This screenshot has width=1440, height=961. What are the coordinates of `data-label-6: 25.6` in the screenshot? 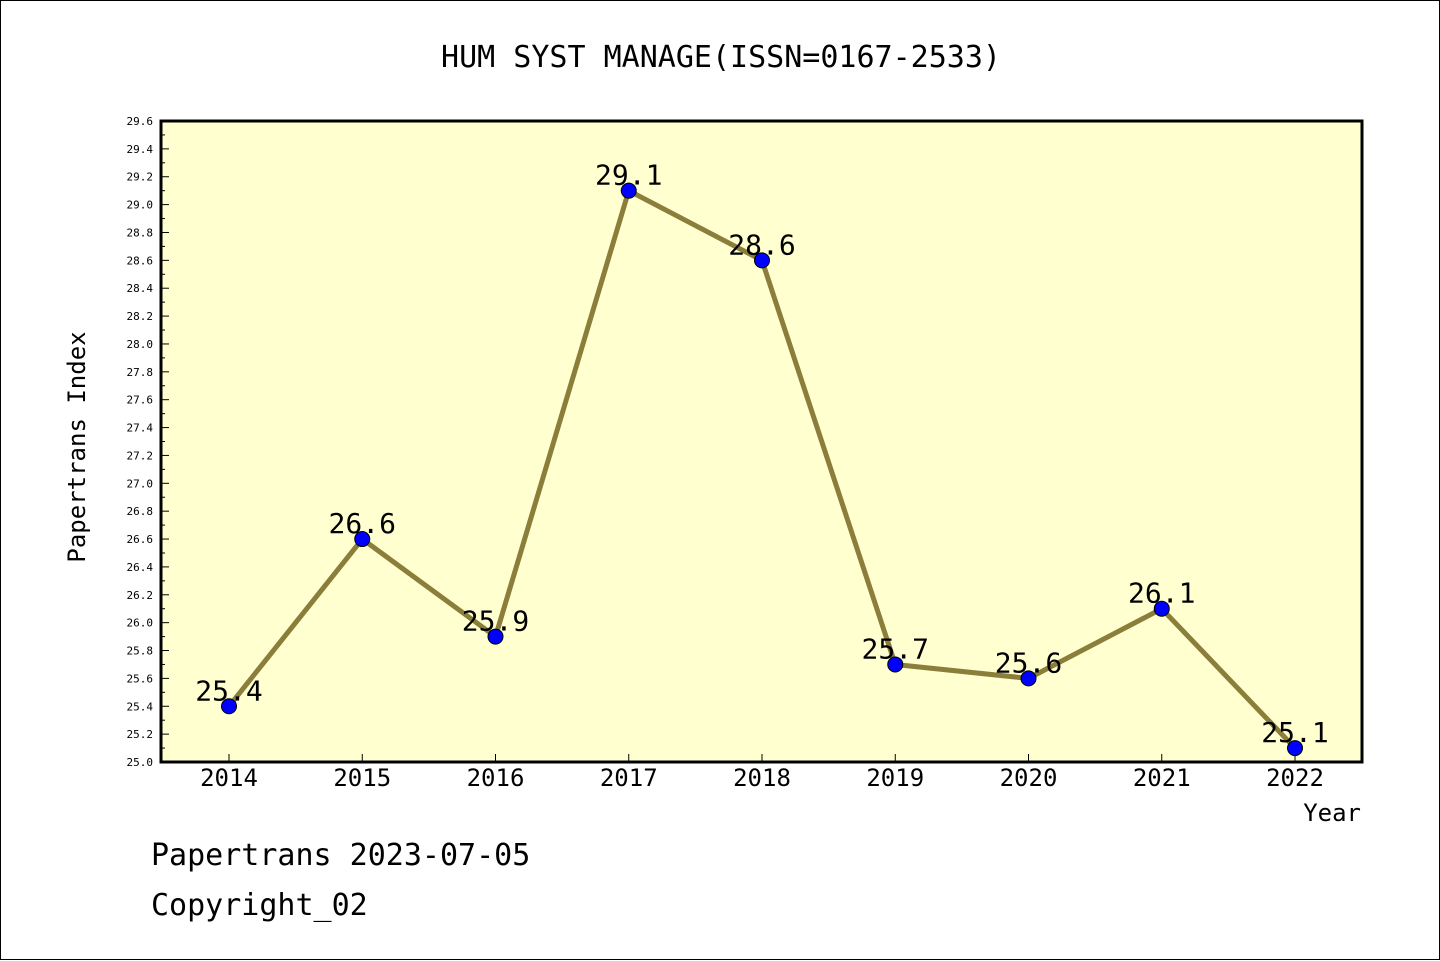 It's located at (1028, 662).